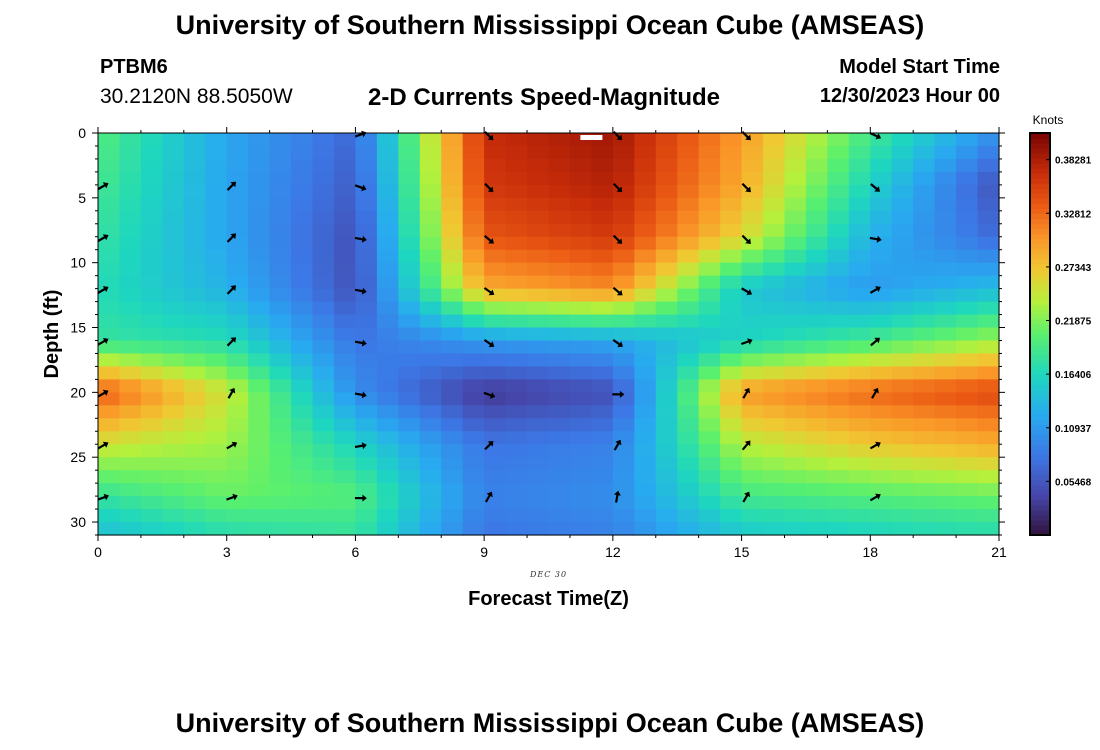 This screenshot has height=750, width=1100. What do you see at coordinates (1073, 322) in the screenshot?
I see `colorbar-tick-label: 0.21875` at bounding box center [1073, 322].